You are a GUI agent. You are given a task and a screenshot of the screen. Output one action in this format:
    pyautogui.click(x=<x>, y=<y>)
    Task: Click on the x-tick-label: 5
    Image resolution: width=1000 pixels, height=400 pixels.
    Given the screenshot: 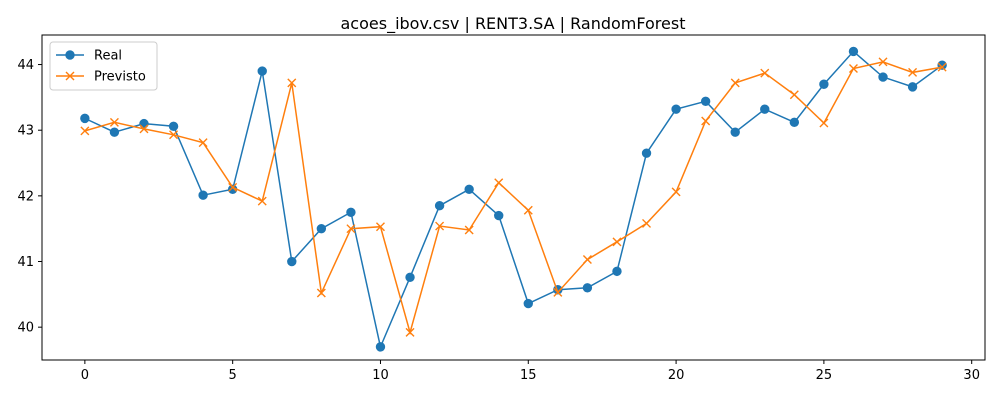 What is the action you would take?
    pyautogui.click(x=233, y=375)
    